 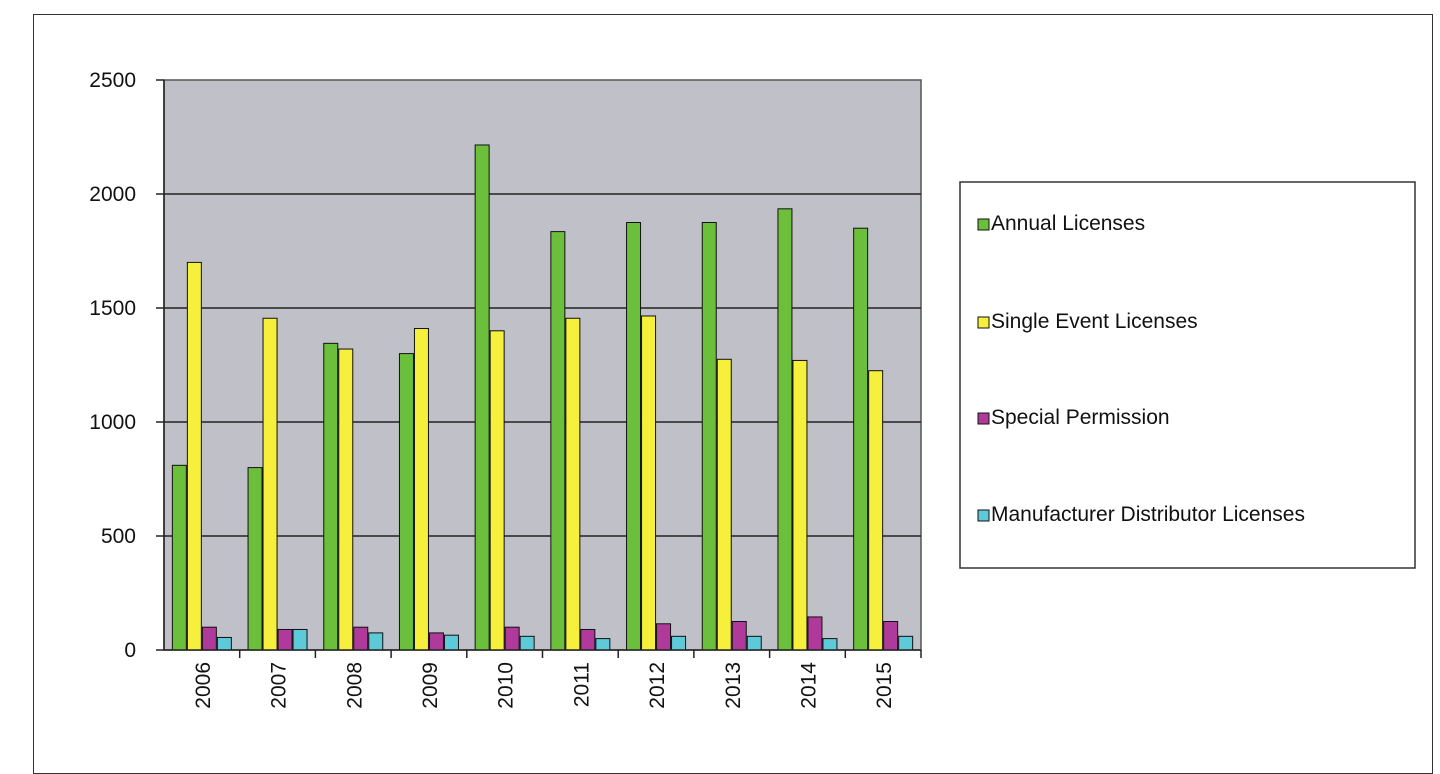 What do you see at coordinates (203, 685) in the screenshot?
I see `x-tick-label: 2006` at bounding box center [203, 685].